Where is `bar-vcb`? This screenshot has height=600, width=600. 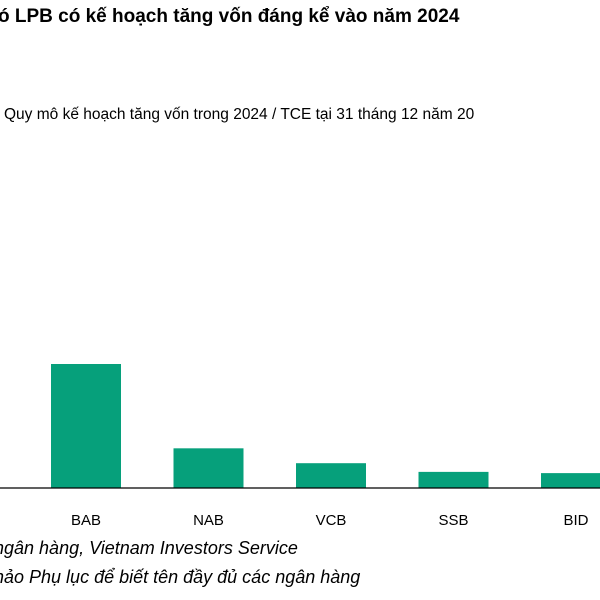
bar-vcb is located at coordinates (331, 475).